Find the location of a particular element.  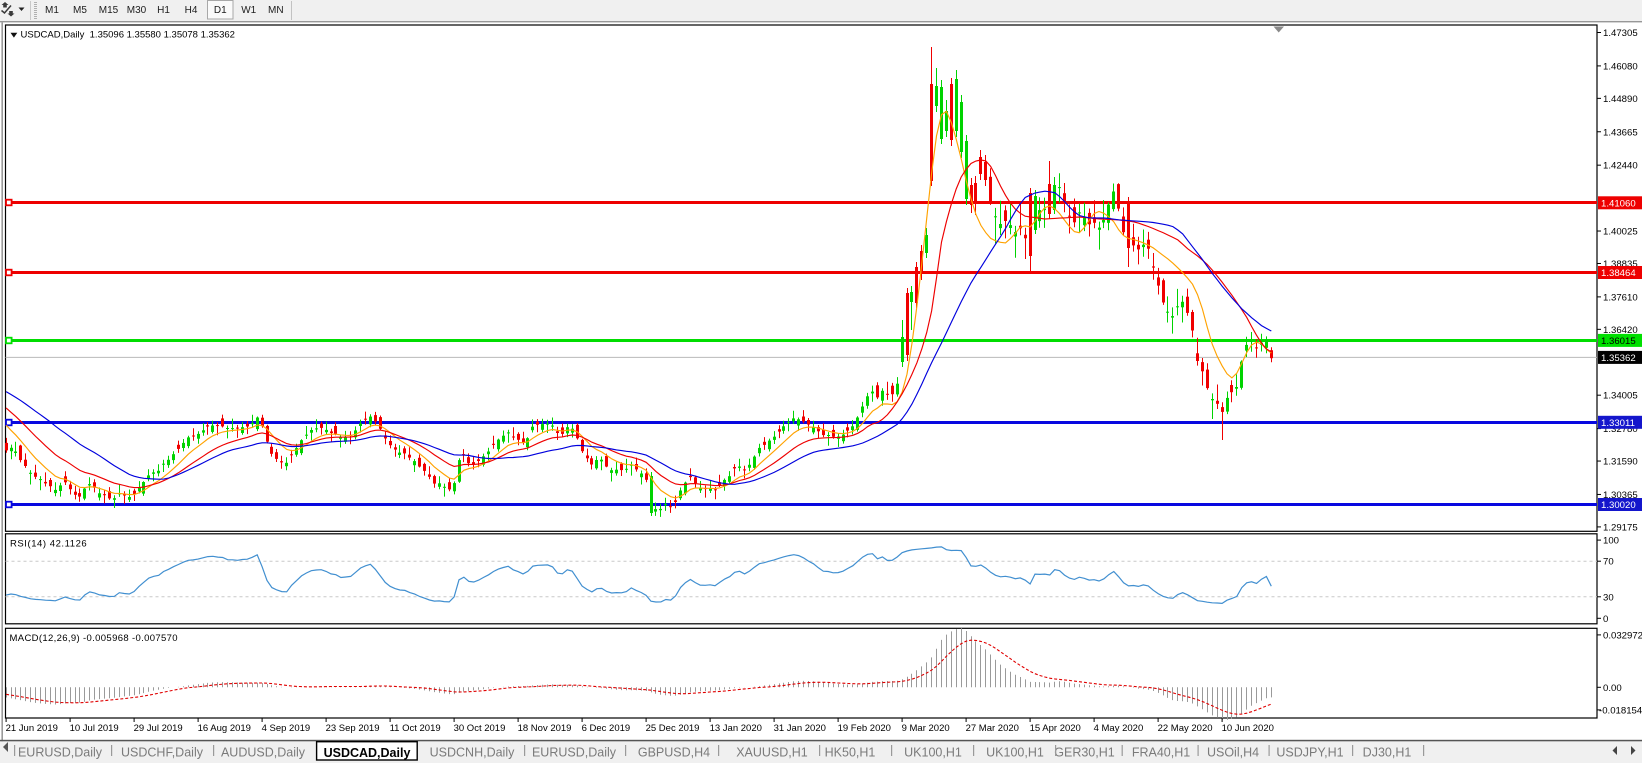

svg-text: USOil,H4 is located at coordinates (1233, 753).